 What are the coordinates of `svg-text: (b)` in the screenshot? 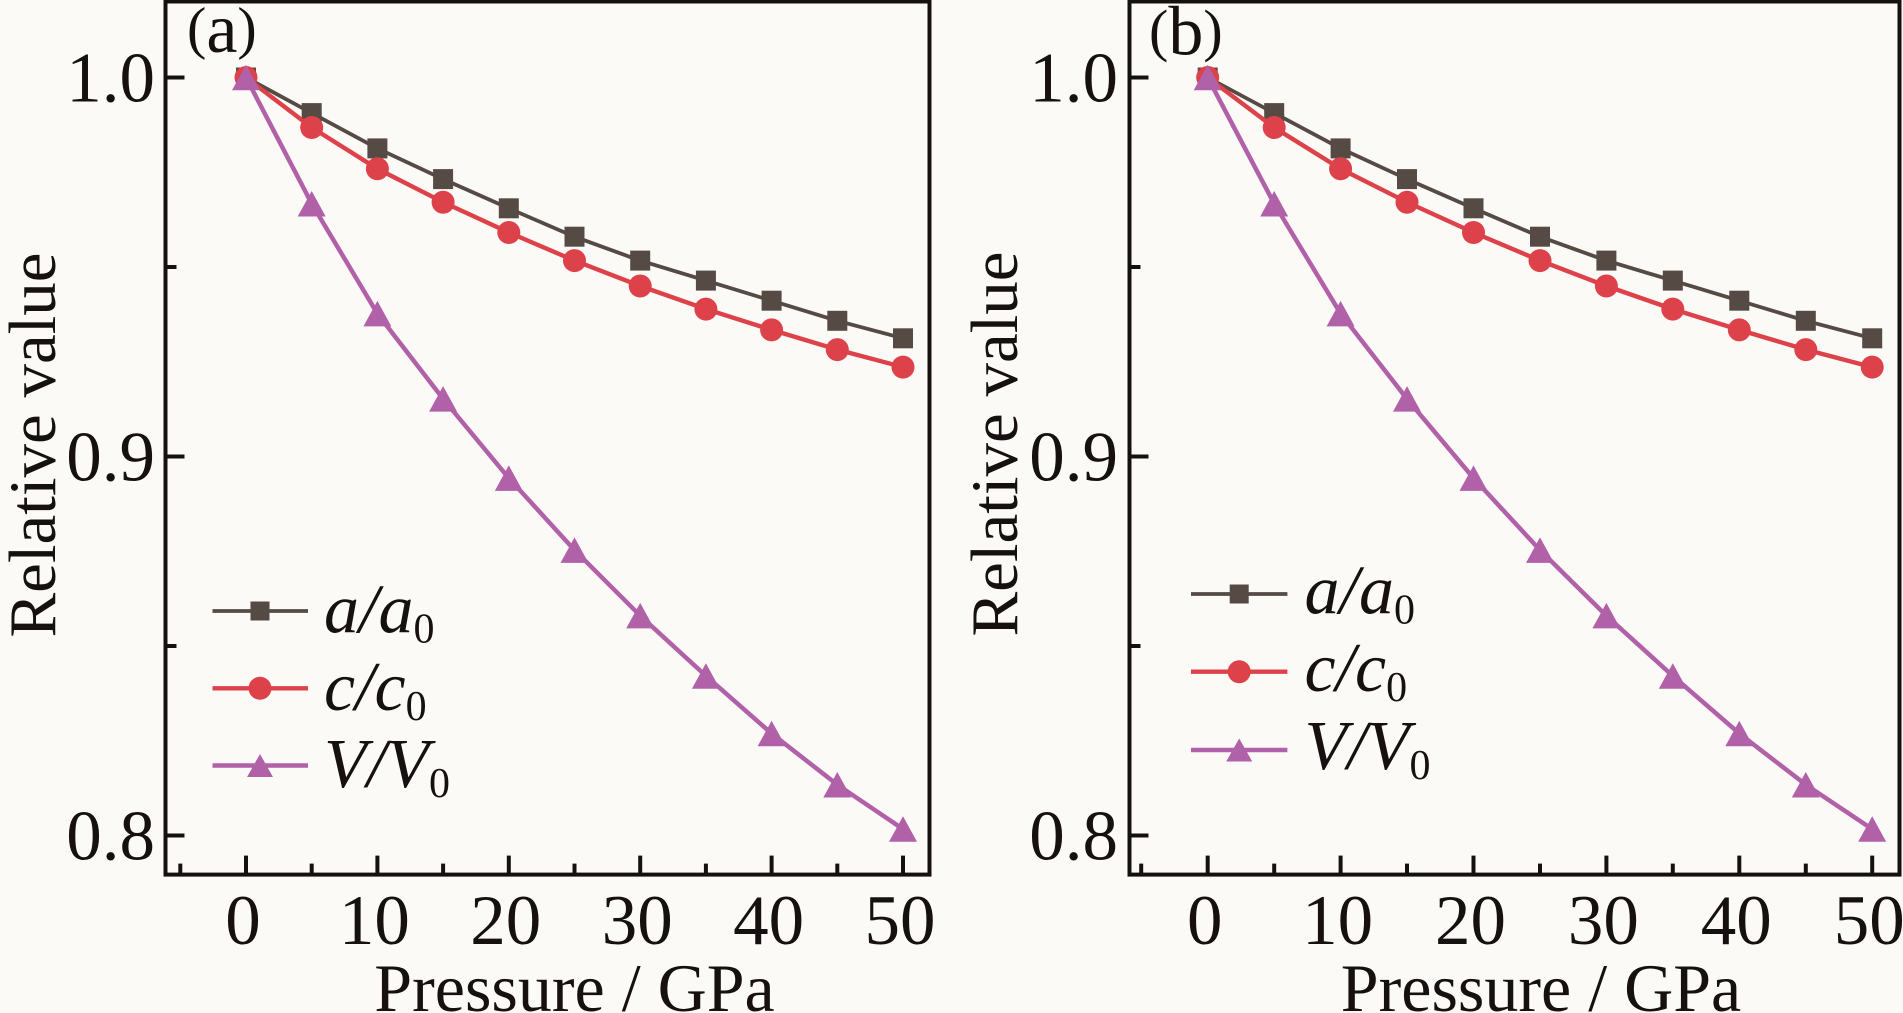 It's located at (1186, 35).